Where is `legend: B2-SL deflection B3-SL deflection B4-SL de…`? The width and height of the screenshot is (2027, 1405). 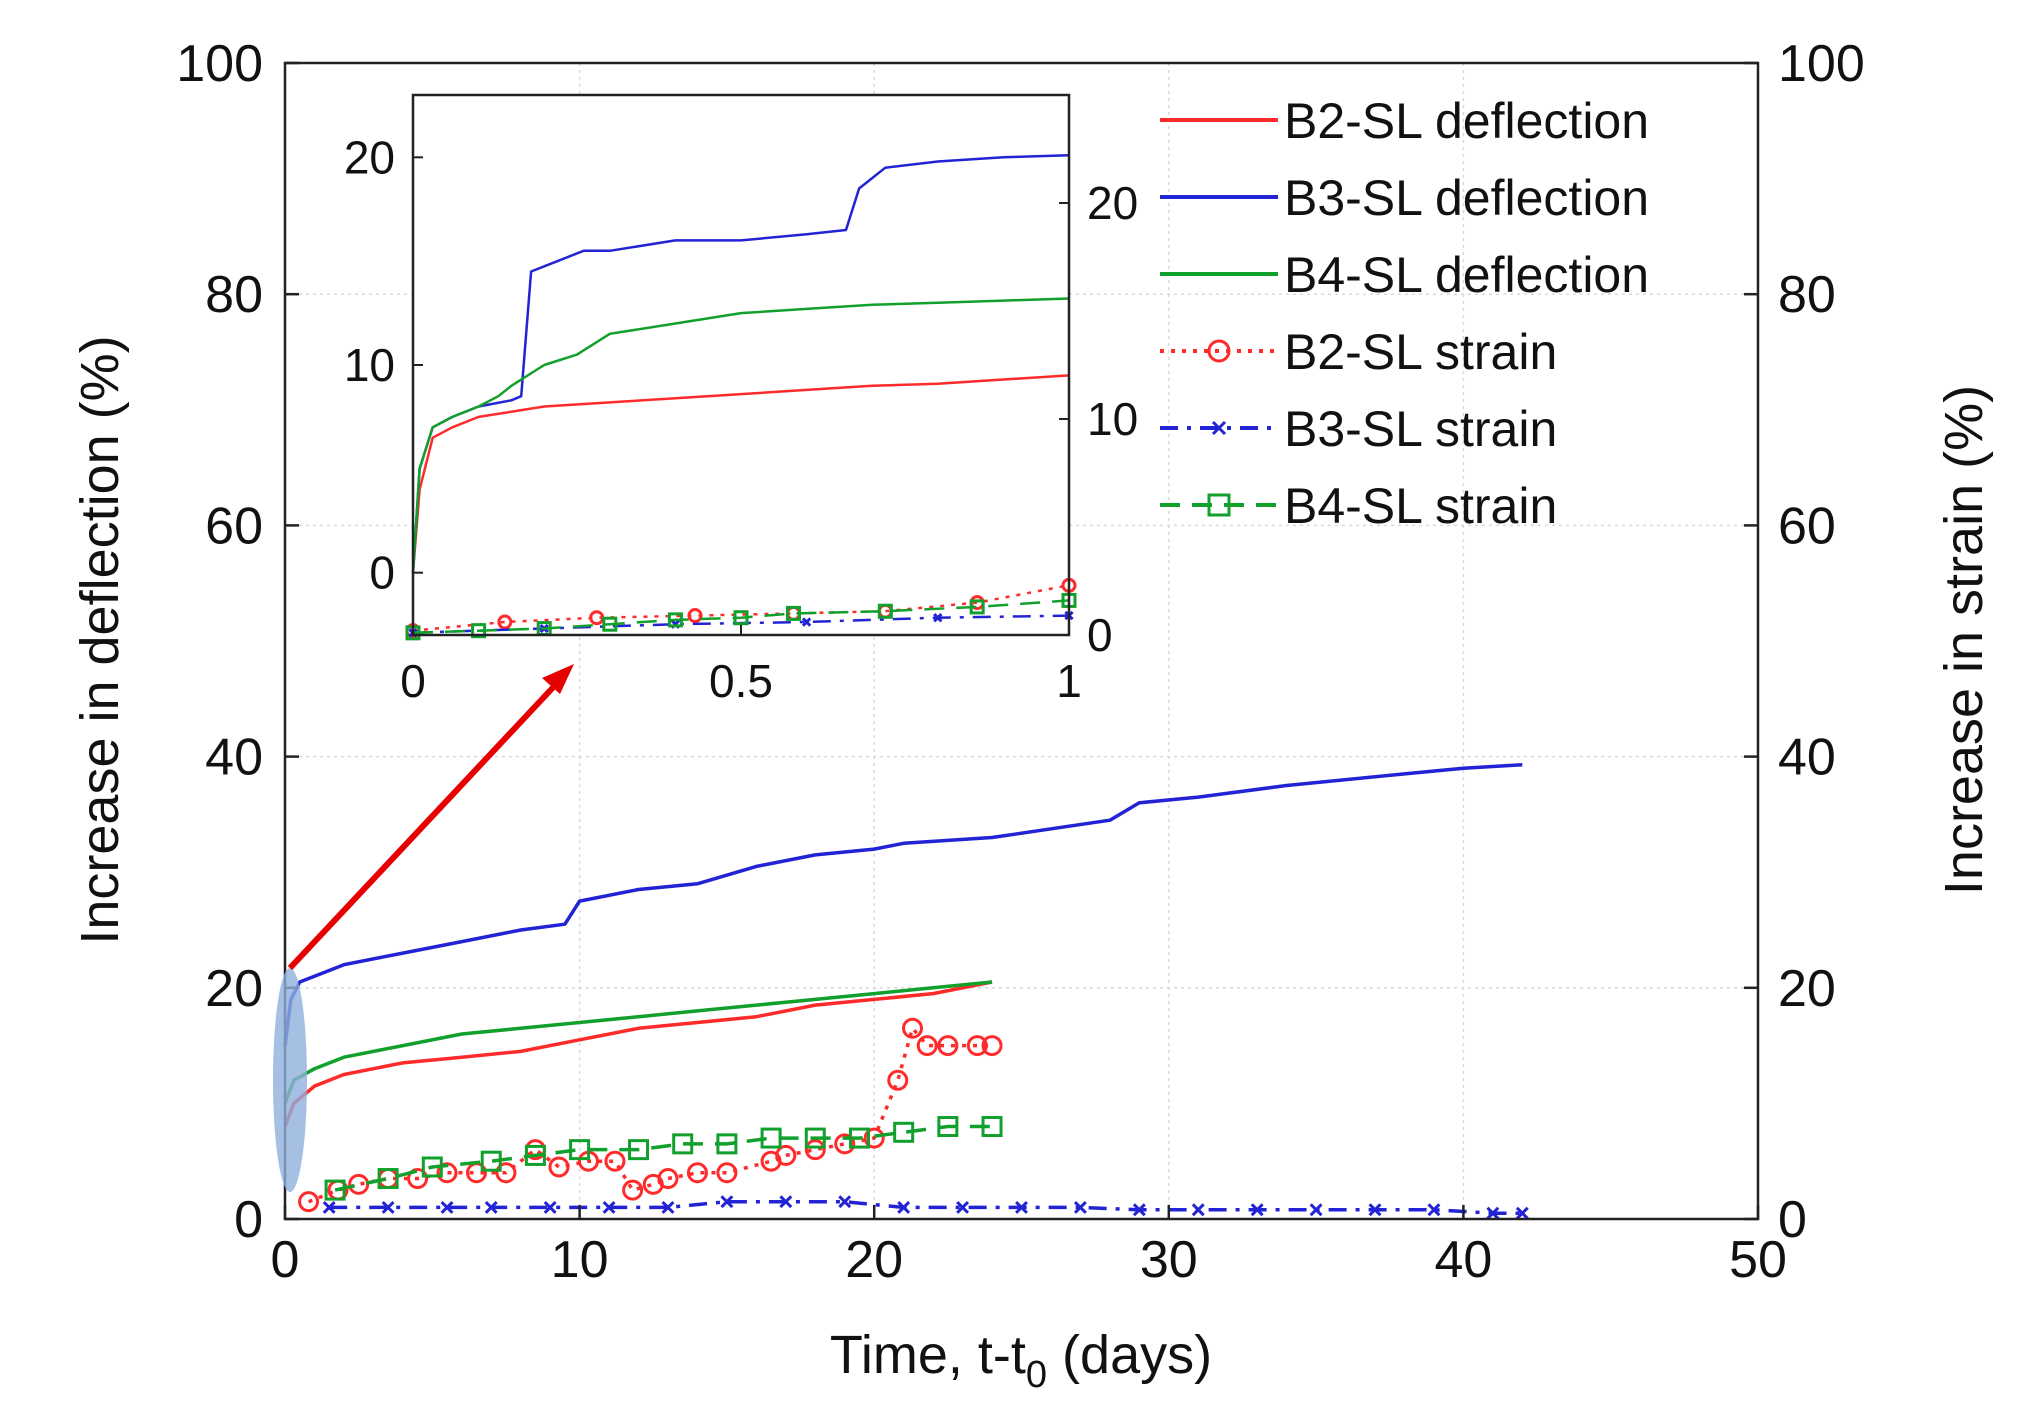 legend: B2-SL deflection B3-SL deflection B4-SL de… is located at coordinates (1404, 313).